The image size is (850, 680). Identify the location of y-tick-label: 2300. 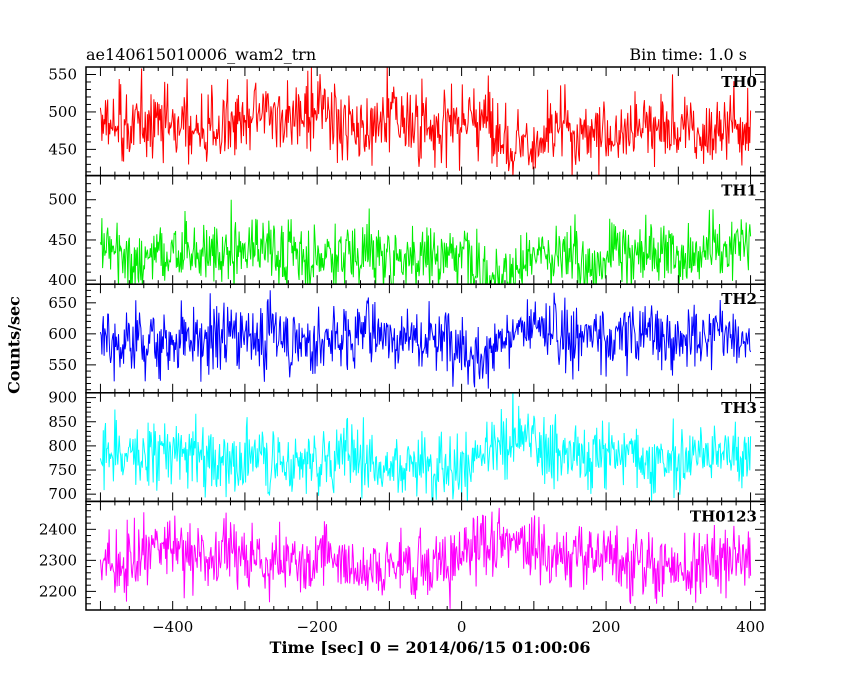
(58, 560).